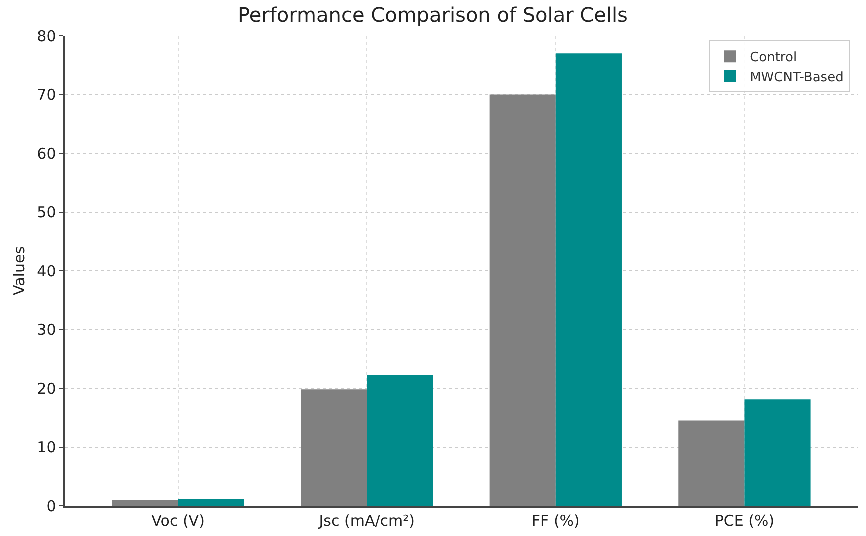 This screenshot has height=536, width=866. What do you see at coordinates (46, 36) in the screenshot?
I see `y-tick-label: 80` at bounding box center [46, 36].